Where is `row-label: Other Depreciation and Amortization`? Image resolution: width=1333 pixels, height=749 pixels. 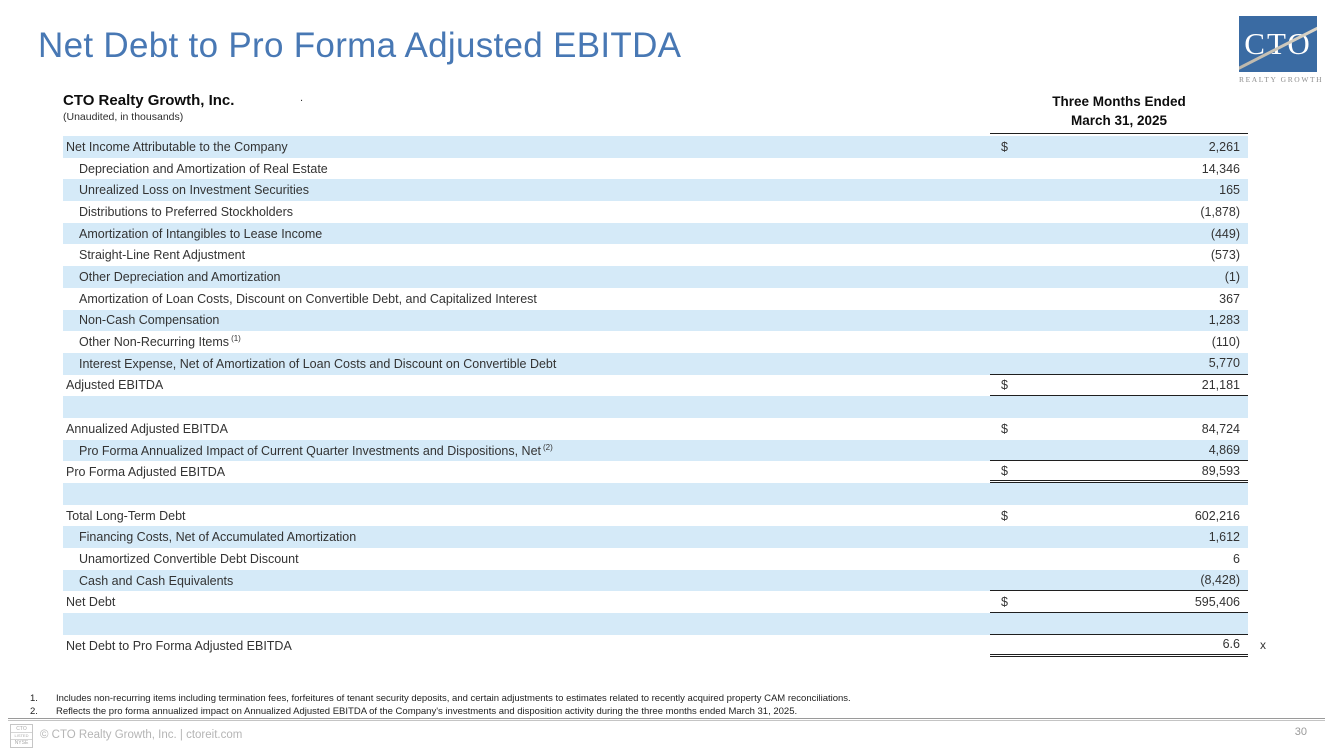
row-label: Other Depreciation and Amortization is located at coordinates (180, 276).